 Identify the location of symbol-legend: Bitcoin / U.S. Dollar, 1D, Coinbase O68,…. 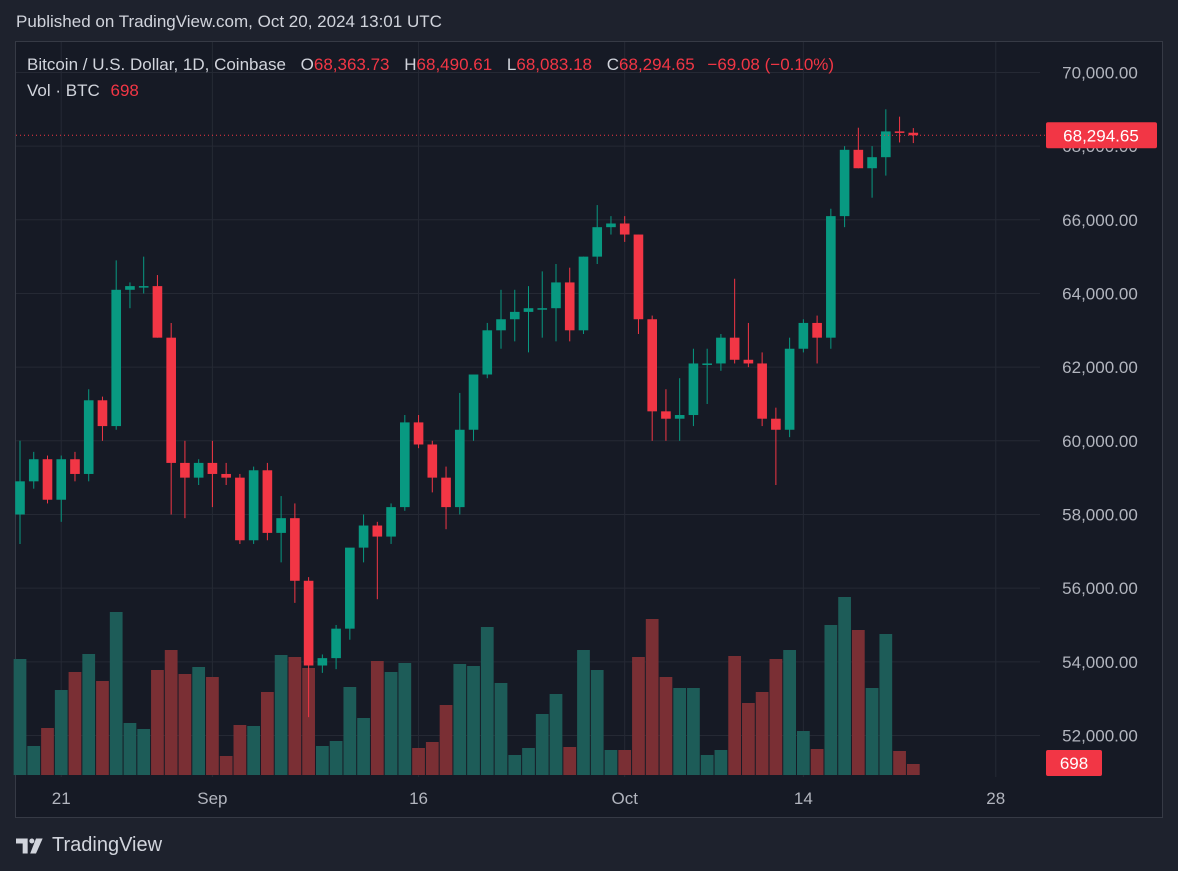
(430, 65).